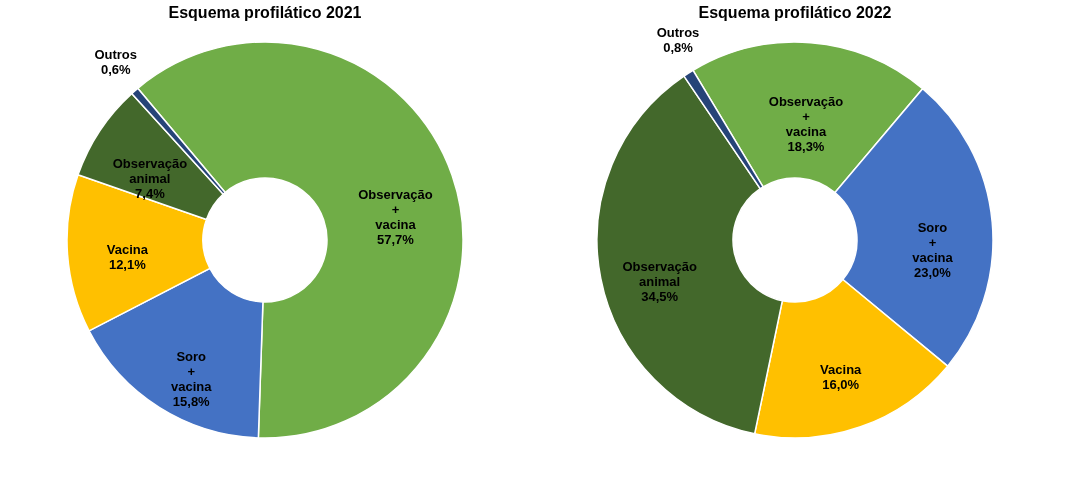  Describe the element at coordinates (678, 47) in the screenshot. I see `data-label: 0,8%` at that location.